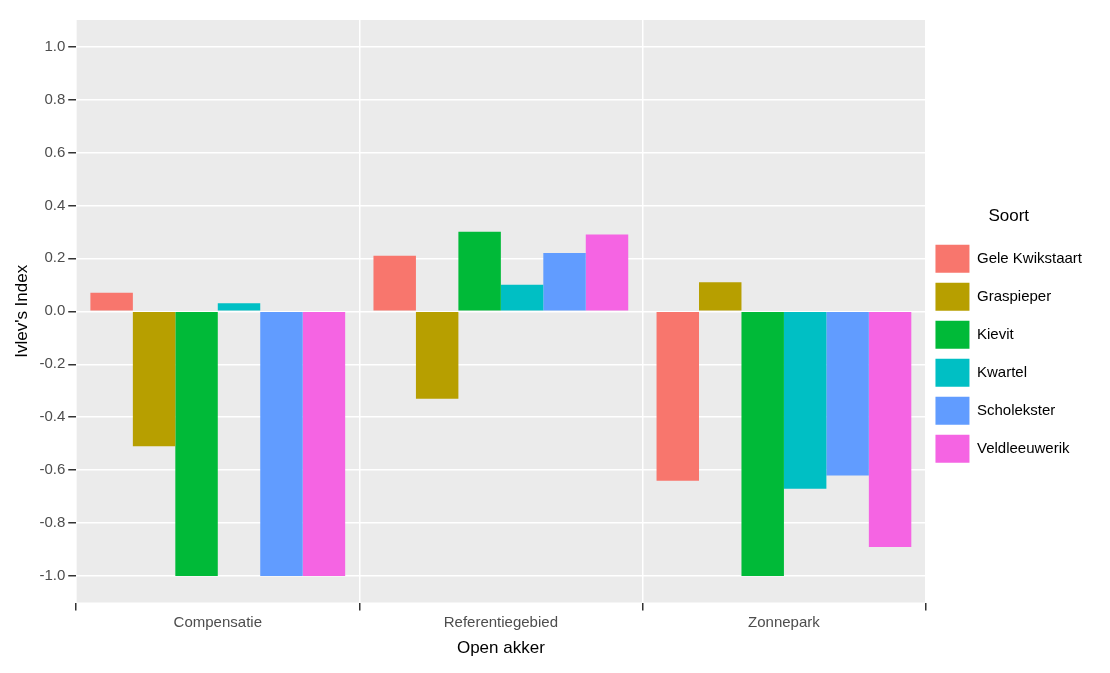 The image size is (1110, 673). Describe the element at coordinates (784, 621) in the screenshot. I see `x-tick-label: Zonnepark` at that location.